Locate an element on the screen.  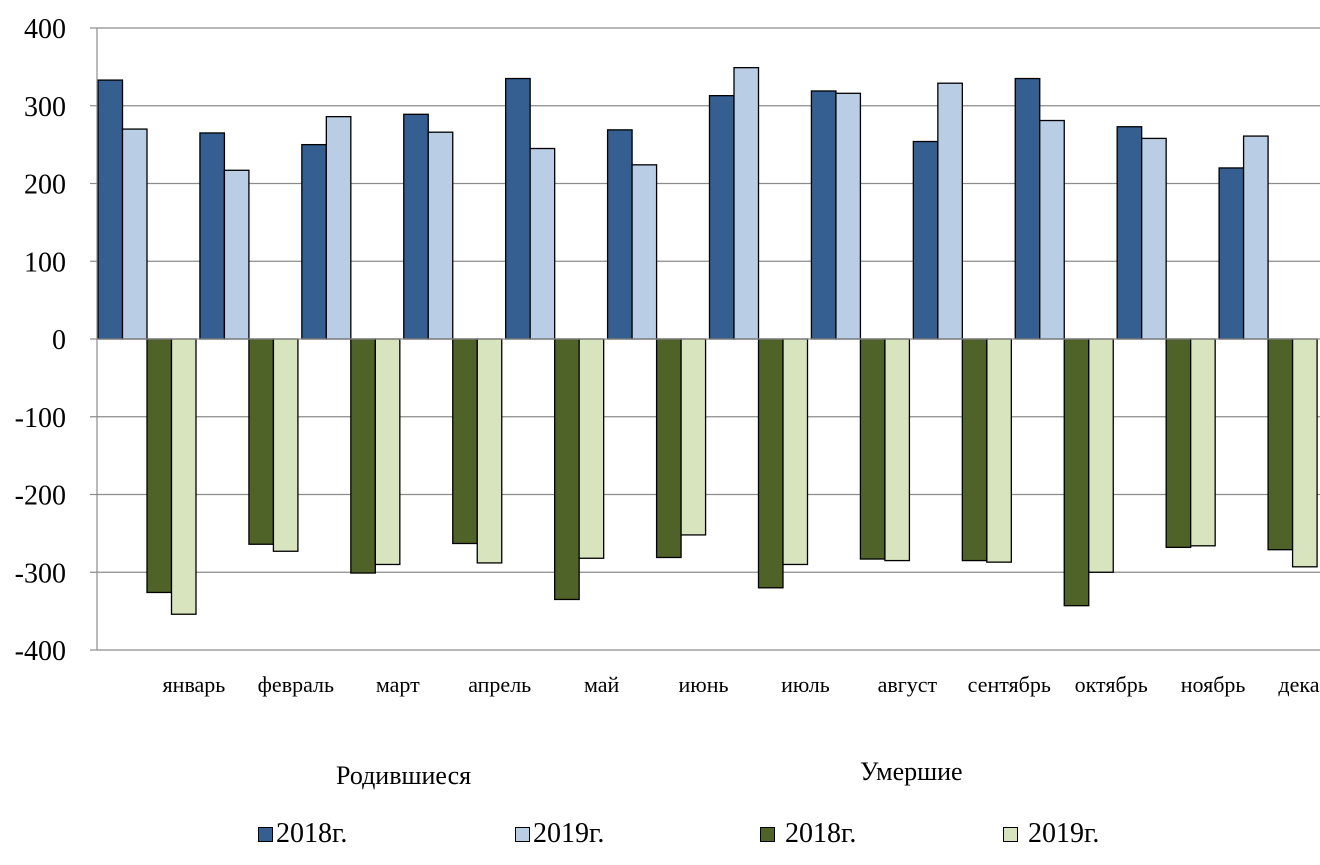
legend-item-births-2019: 2019г. is located at coordinates (559, 834).